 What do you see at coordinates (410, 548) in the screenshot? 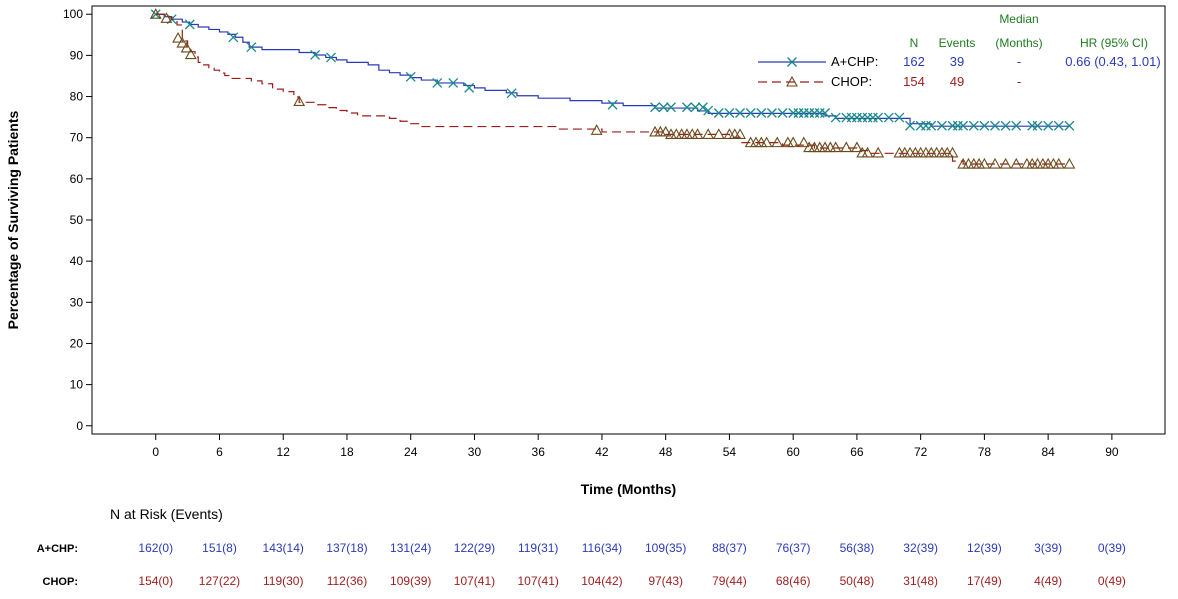
I see `at-risk-value-a-chp: 131(24)` at bounding box center [410, 548].